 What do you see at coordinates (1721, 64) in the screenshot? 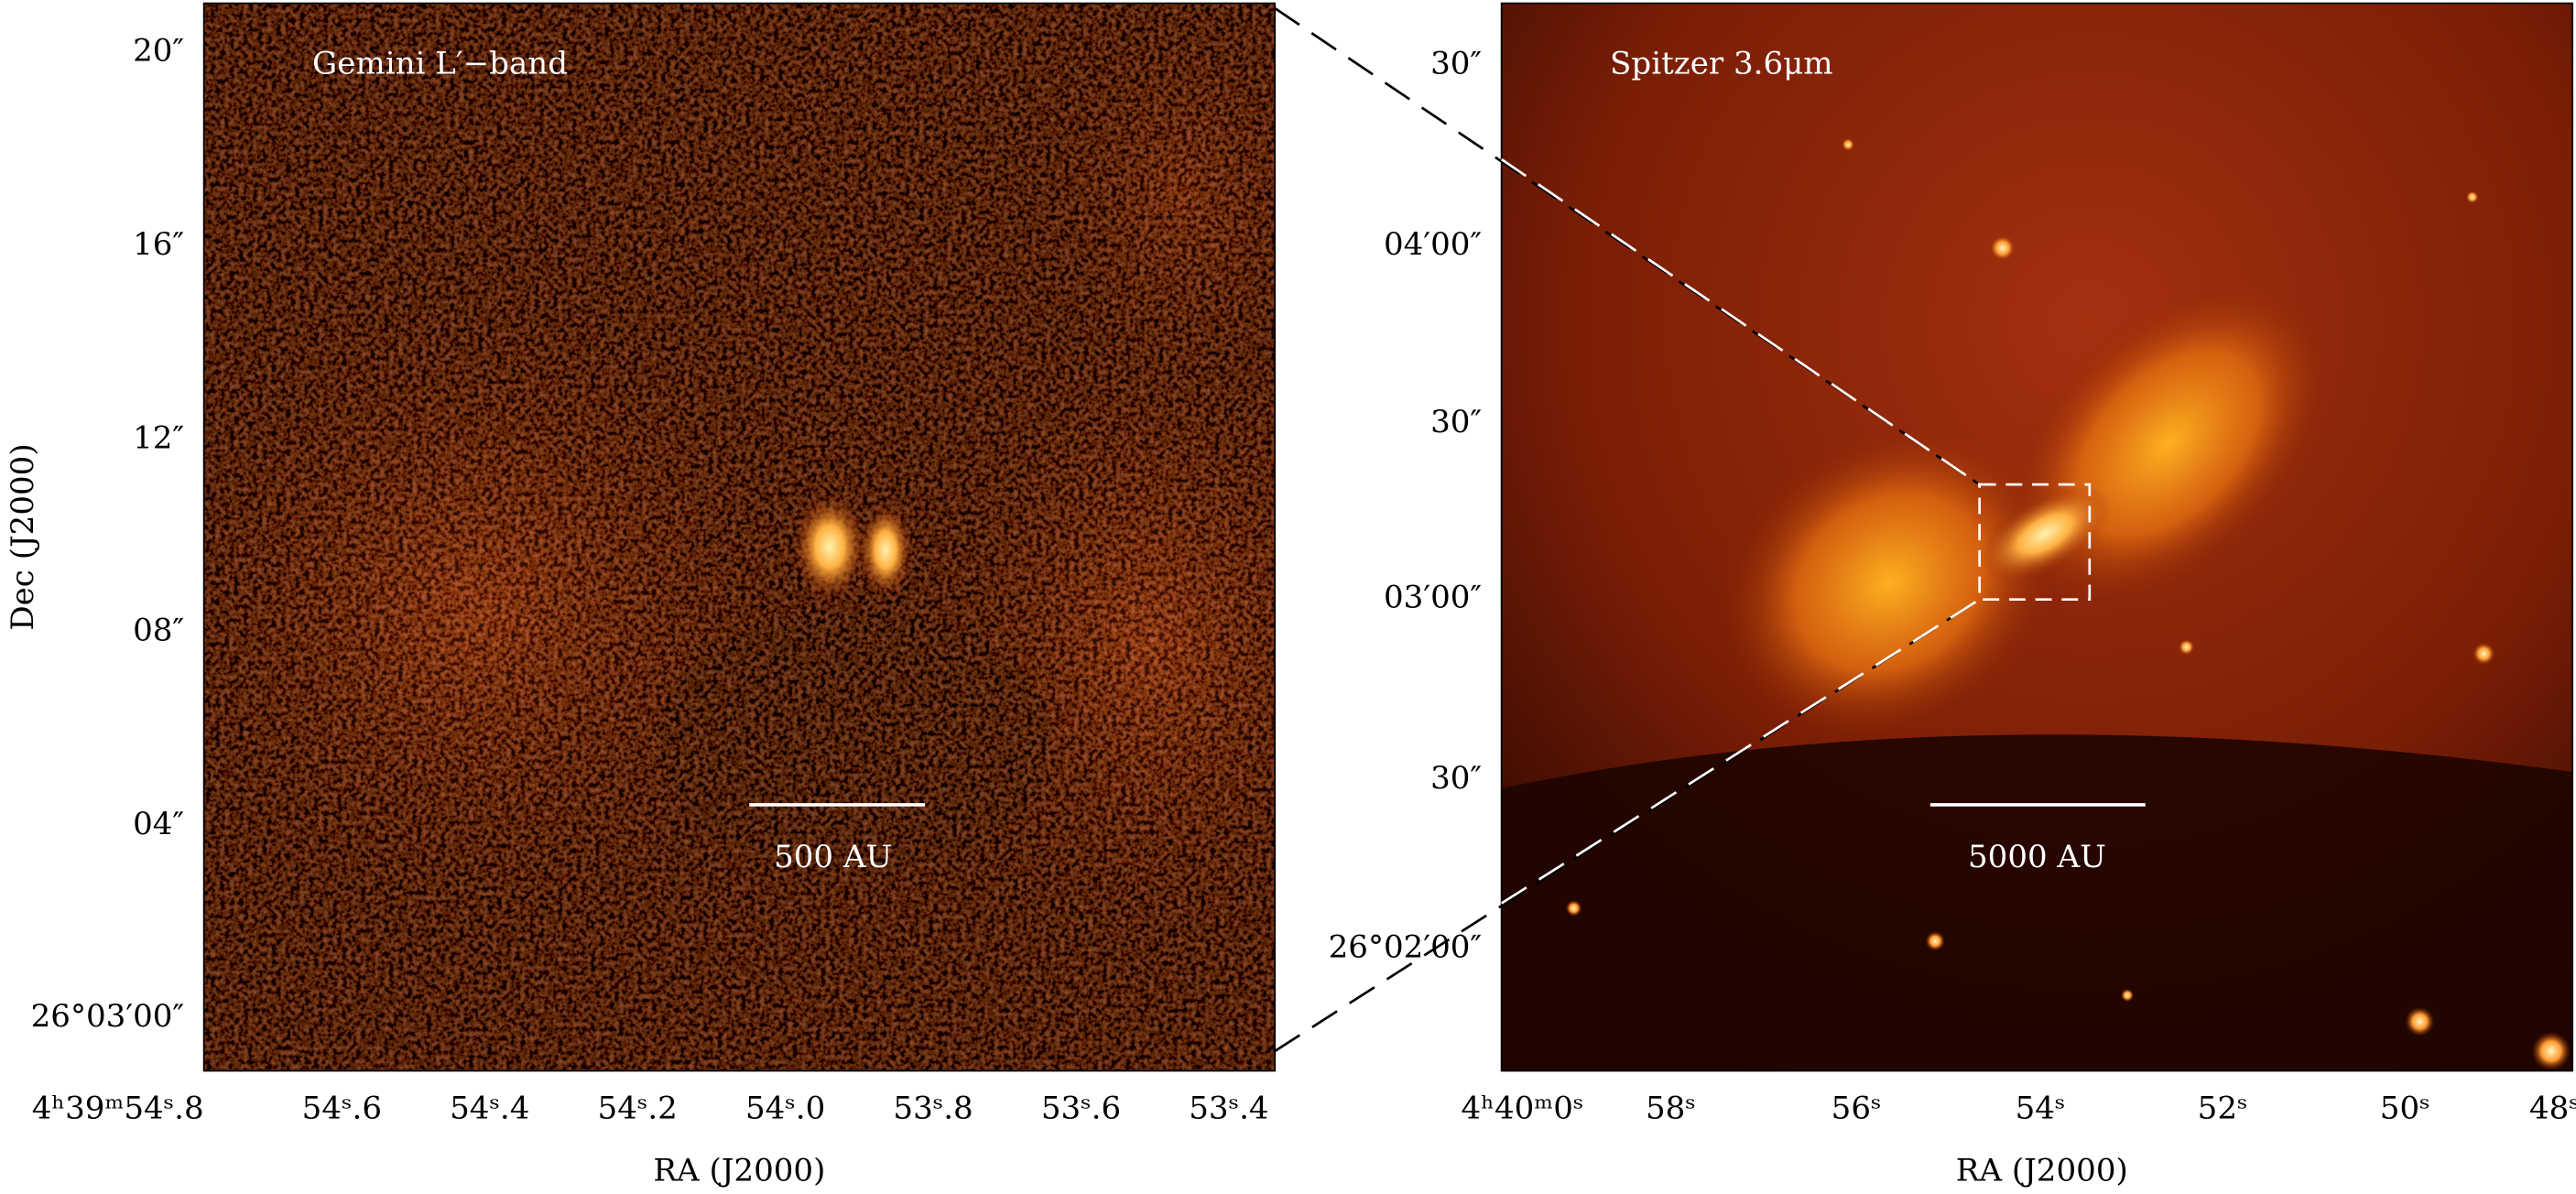
I see `panel-title: Spitzer 3.6μm` at bounding box center [1721, 64].